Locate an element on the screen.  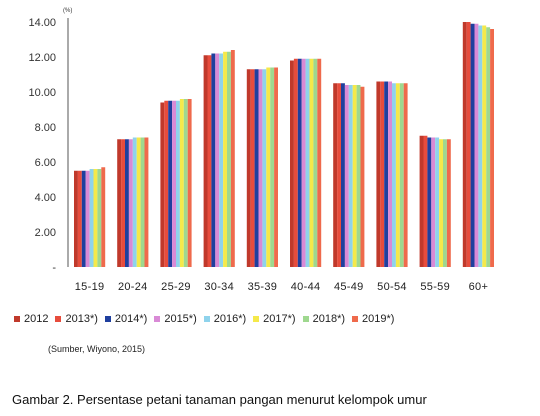
source-note: (Sumber, Wiyono, 2015) is located at coordinates (97, 349).